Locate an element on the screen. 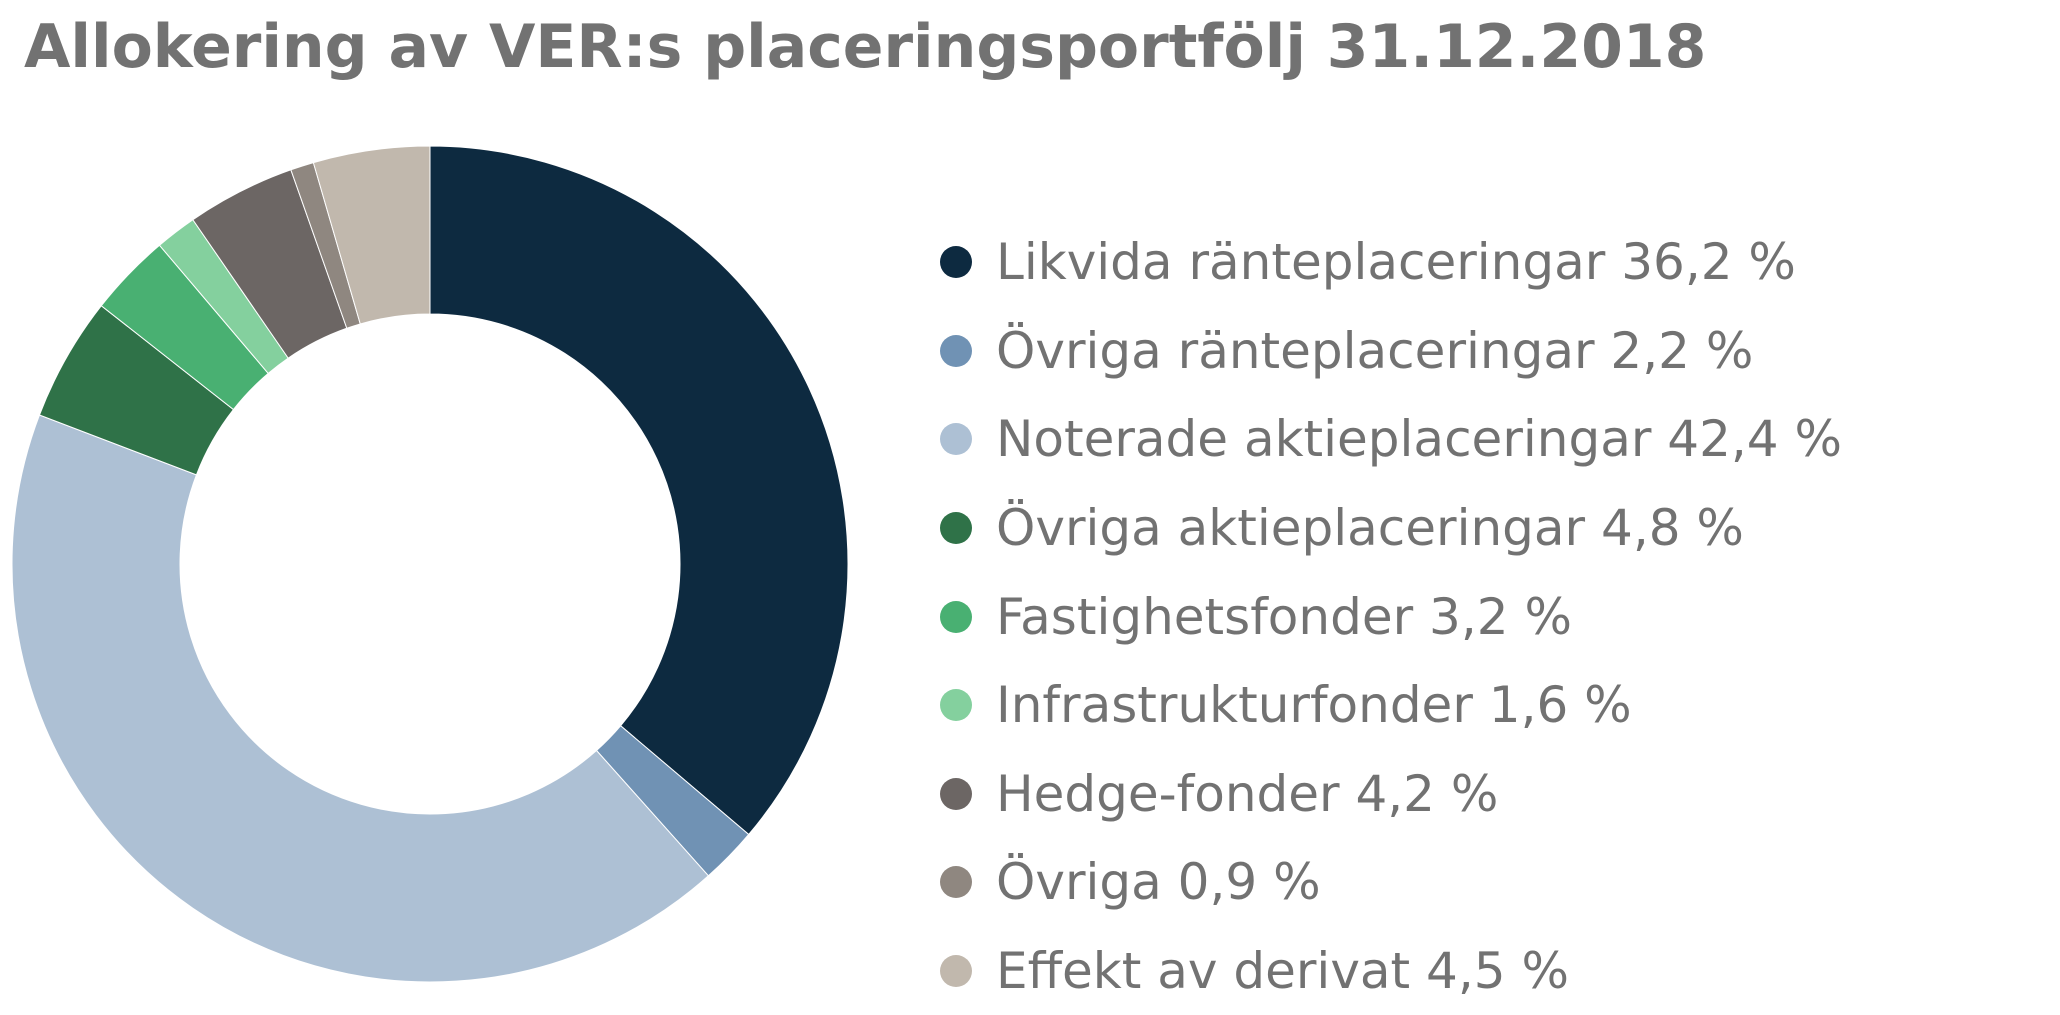 Image resolution: width=2060 pixels, height=1015 pixels. legend-item: Fastighetsfonder 3,2 % is located at coordinates (1391, 616).